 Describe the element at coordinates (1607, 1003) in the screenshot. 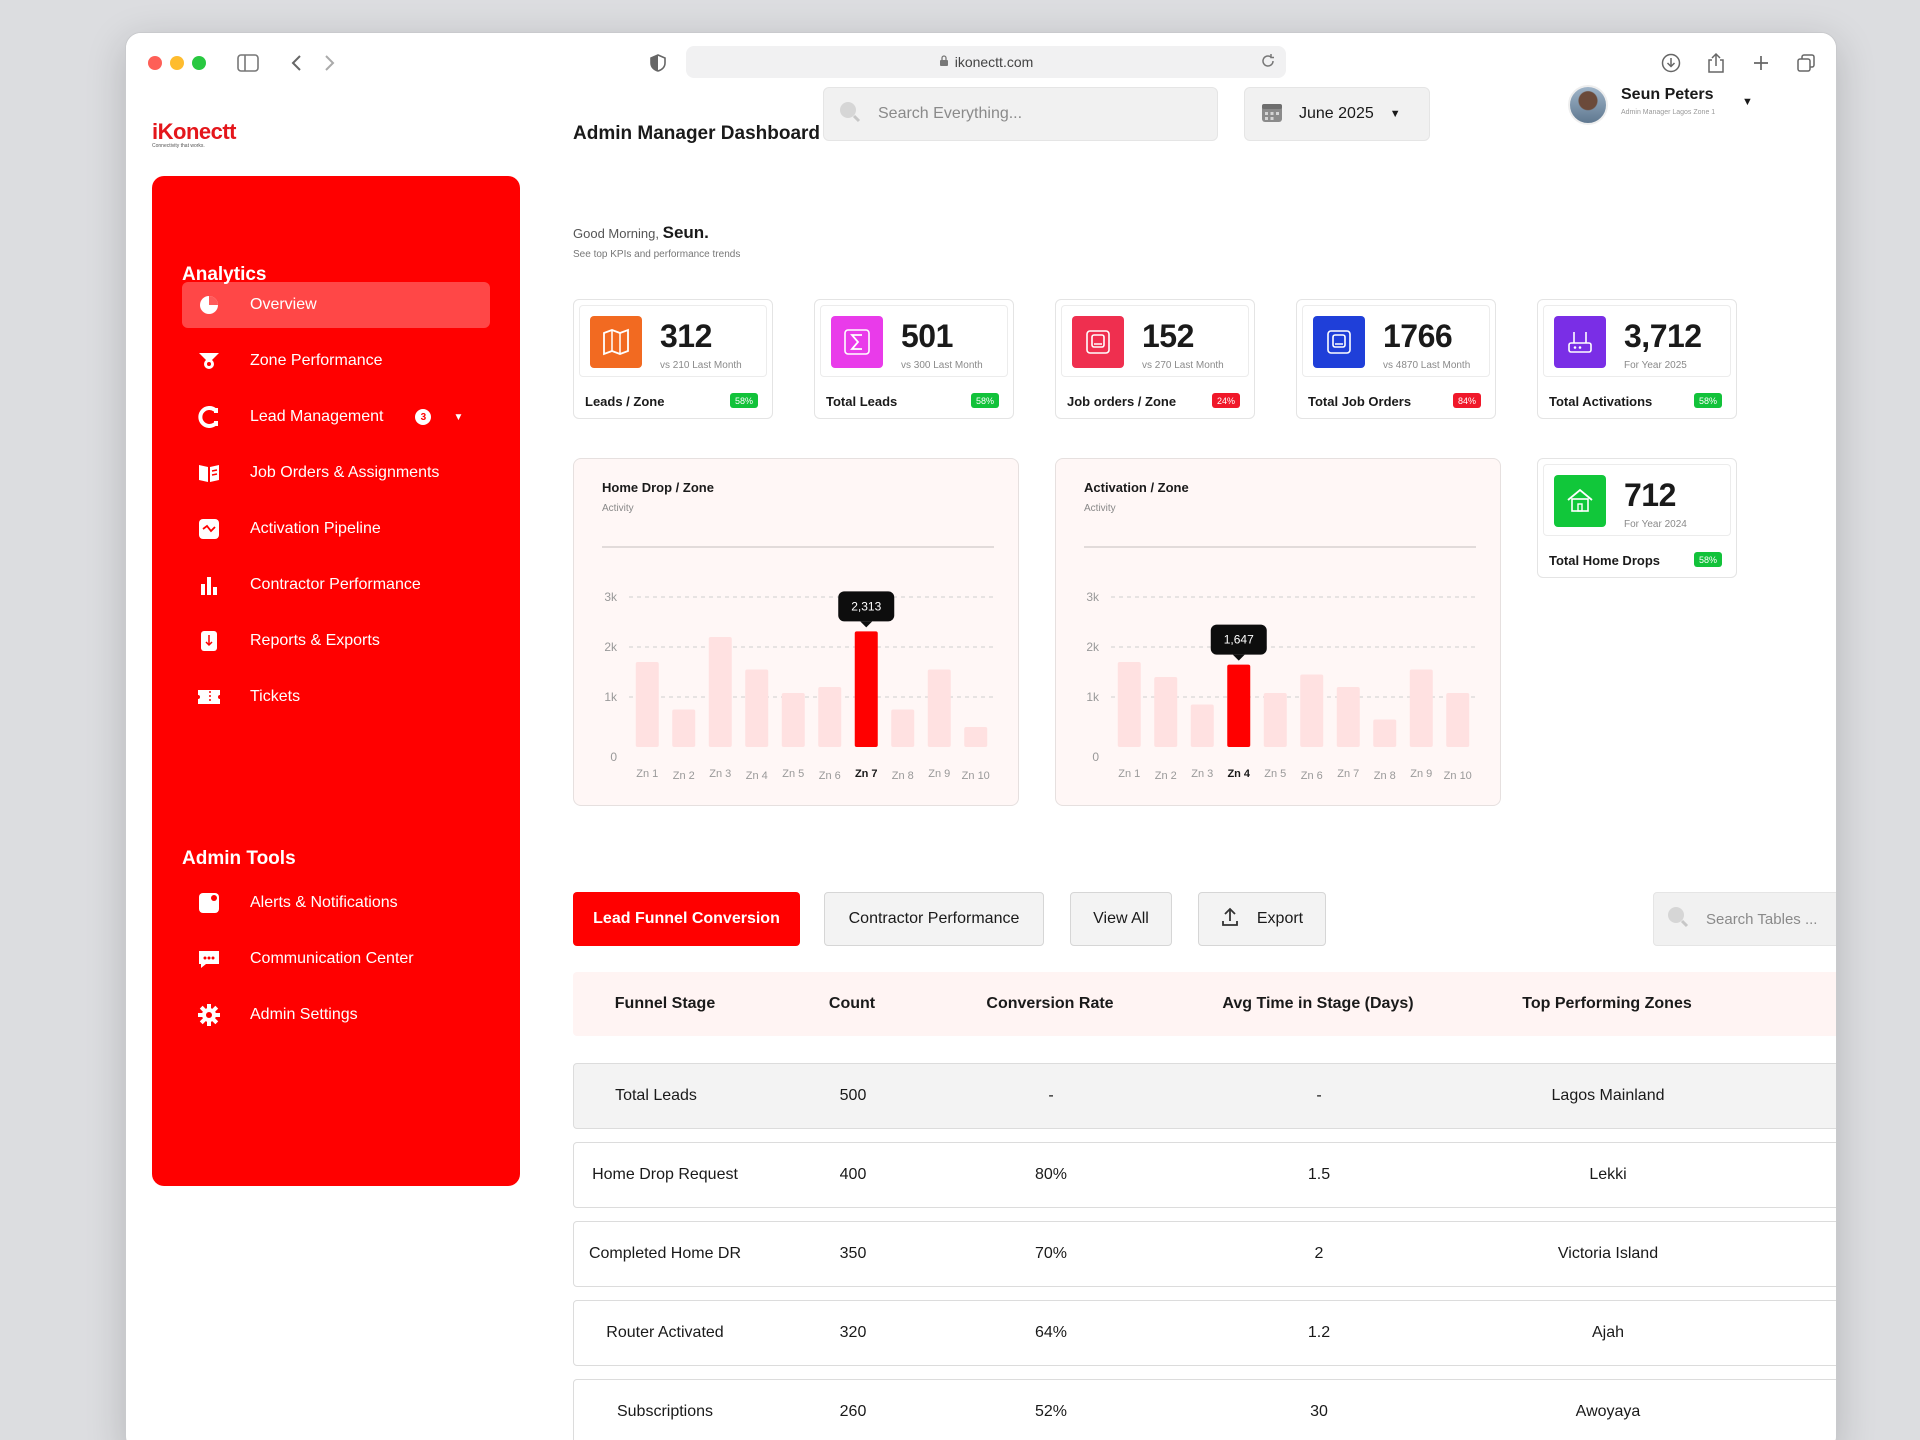

I see `column-header: Top Performing Zones` at that location.